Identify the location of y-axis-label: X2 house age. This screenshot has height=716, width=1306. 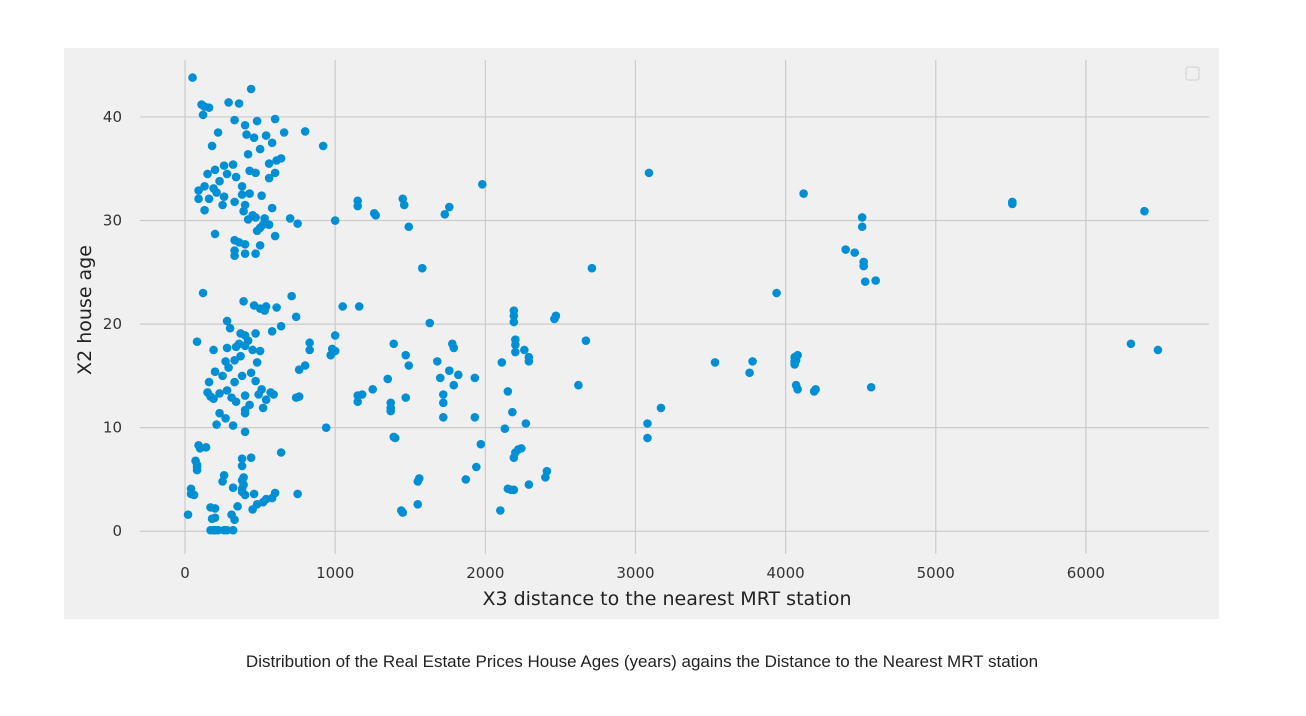
(85, 310).